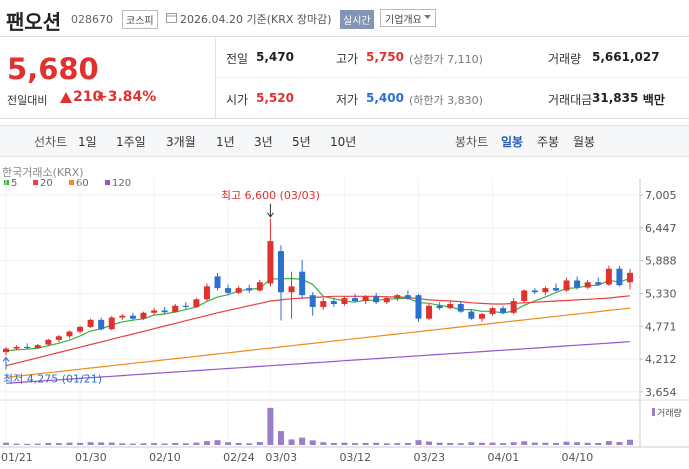 This screenshot has height=469, width=689. Describe the element at coordinates (669, 413) in the screenshot. I see `volume-legend: 거래량` at that location.